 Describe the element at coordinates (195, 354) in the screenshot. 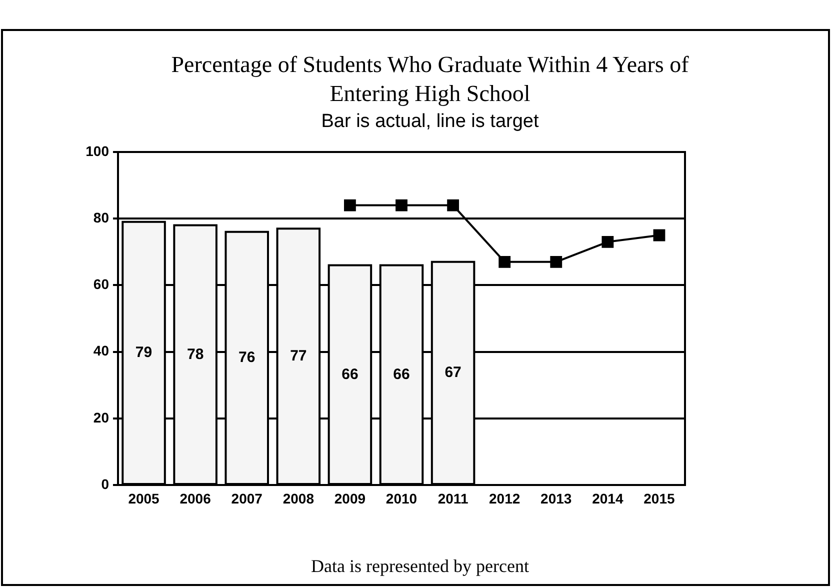

I see `data-label: 78` at that location.